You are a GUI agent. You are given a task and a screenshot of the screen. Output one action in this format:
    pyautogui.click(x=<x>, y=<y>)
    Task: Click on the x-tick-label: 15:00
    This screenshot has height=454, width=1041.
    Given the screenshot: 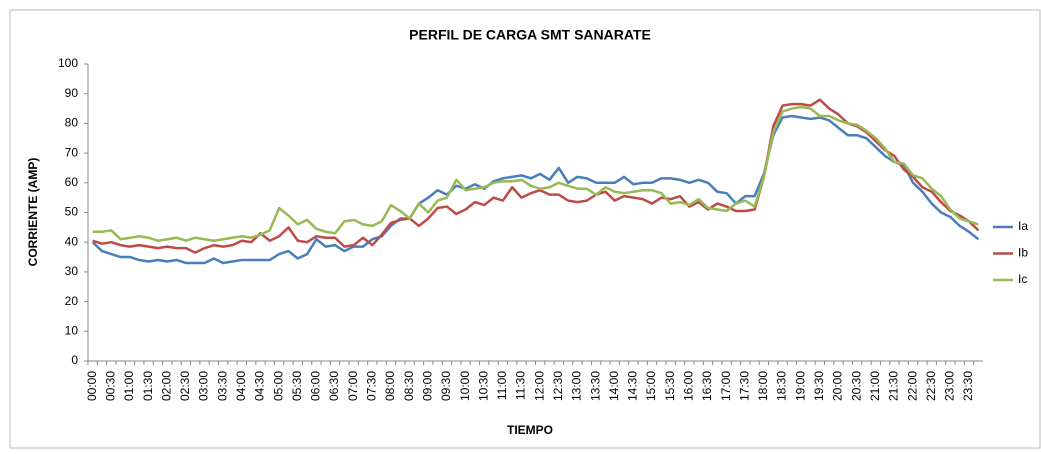 What is the action you would take?
    pyautogui.click(x=651, y=386)
    